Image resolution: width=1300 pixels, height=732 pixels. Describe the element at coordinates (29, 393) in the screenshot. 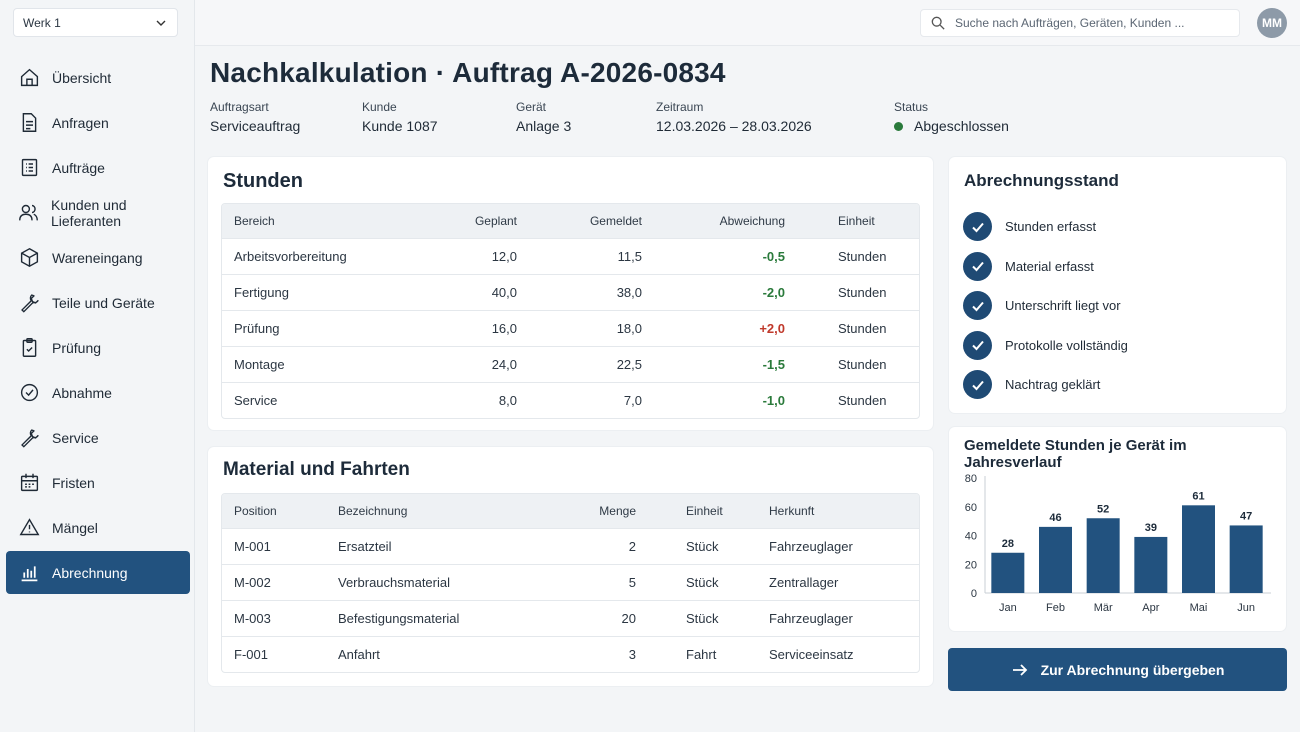

I see `check-circle-icon` at that location.